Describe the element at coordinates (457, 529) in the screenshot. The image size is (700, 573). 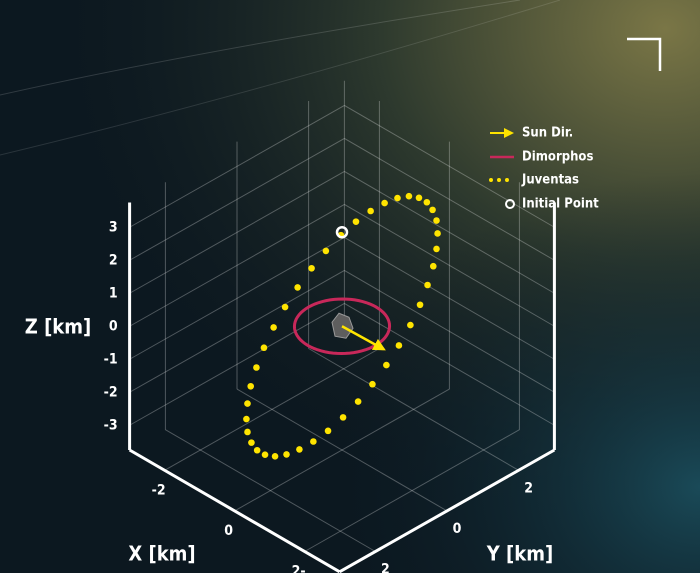
I see `y-tick-label: 0` at that location.